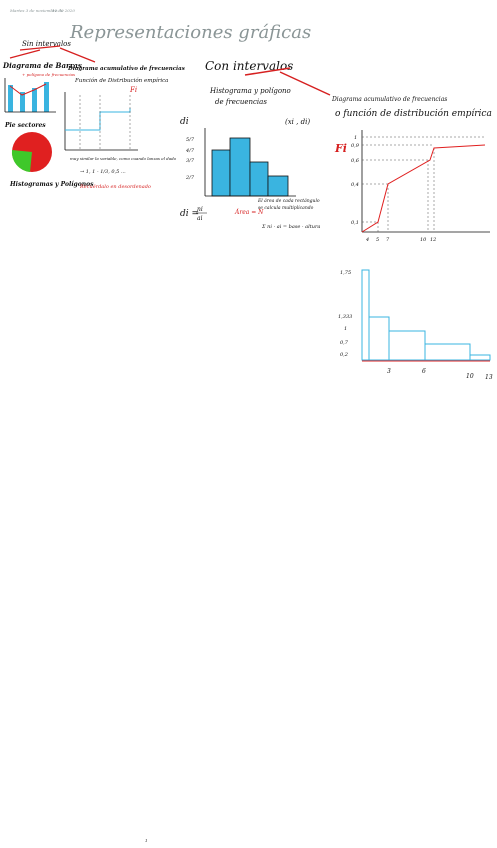  What do you see at coordinates (28, 89) in the screenshot?
I see `polygon` at bounding box center [28, 89].